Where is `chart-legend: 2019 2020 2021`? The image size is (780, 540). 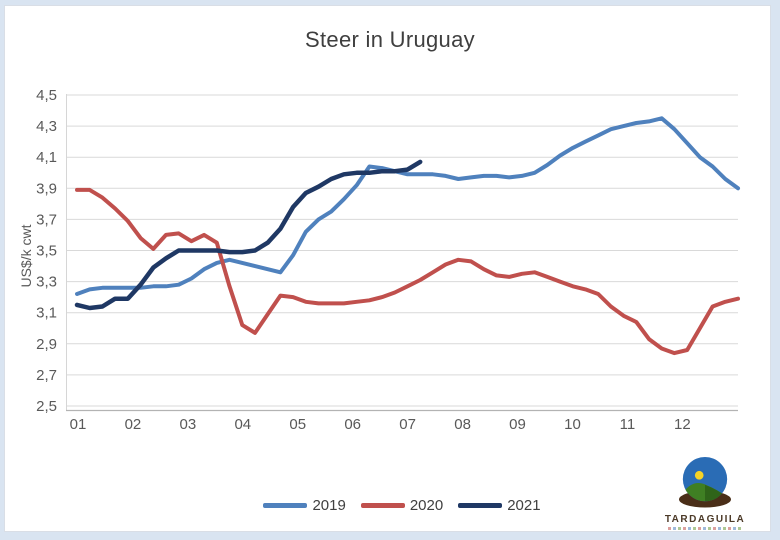 chart-legend: 2019 2020 2021 is located at coordinates (402, 505).